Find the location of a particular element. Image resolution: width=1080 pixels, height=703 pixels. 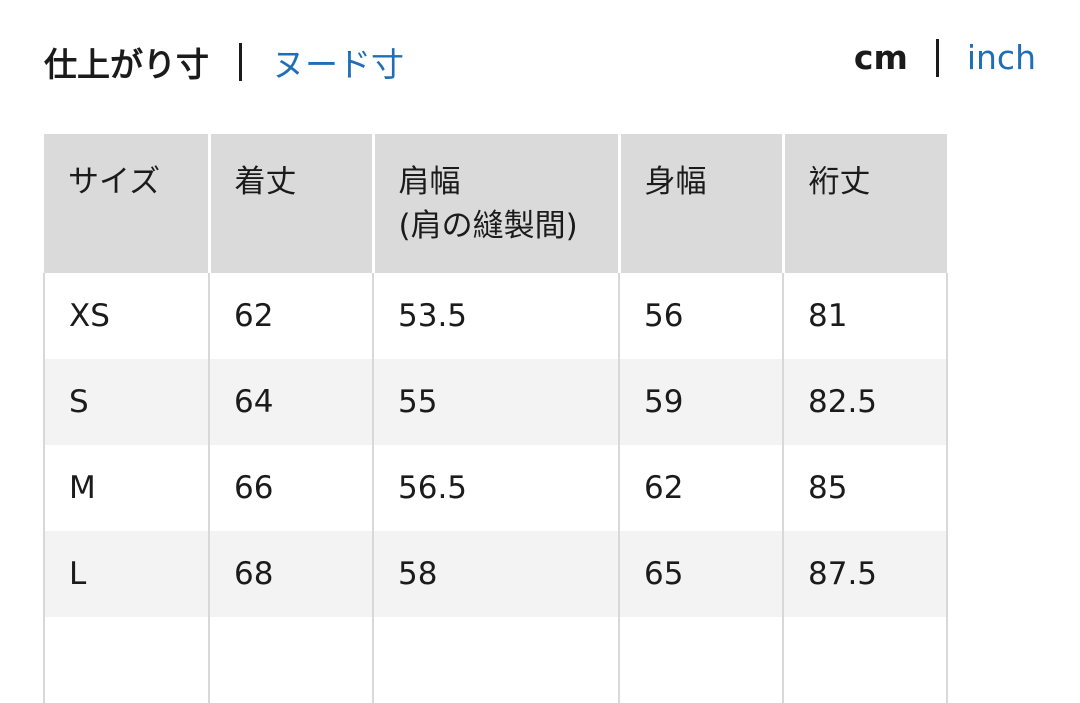

table-row: XS 62 53.5 56 81 is located at coordinates (495, 316).